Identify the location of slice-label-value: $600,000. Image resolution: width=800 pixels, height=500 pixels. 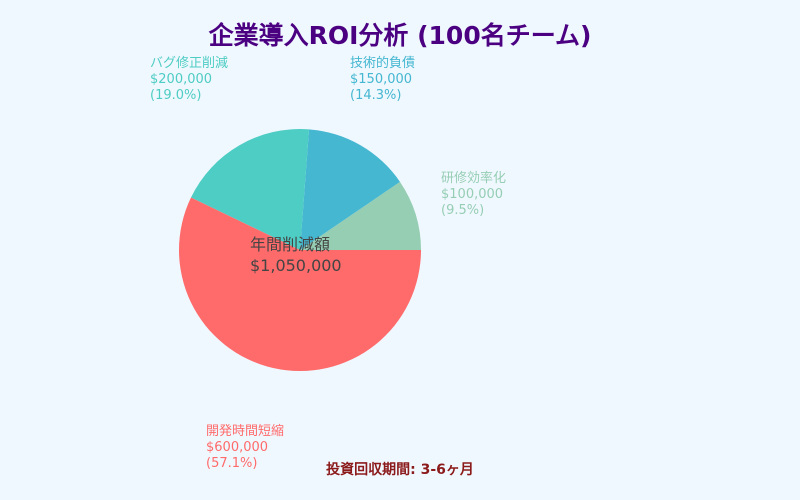
(237, 447).